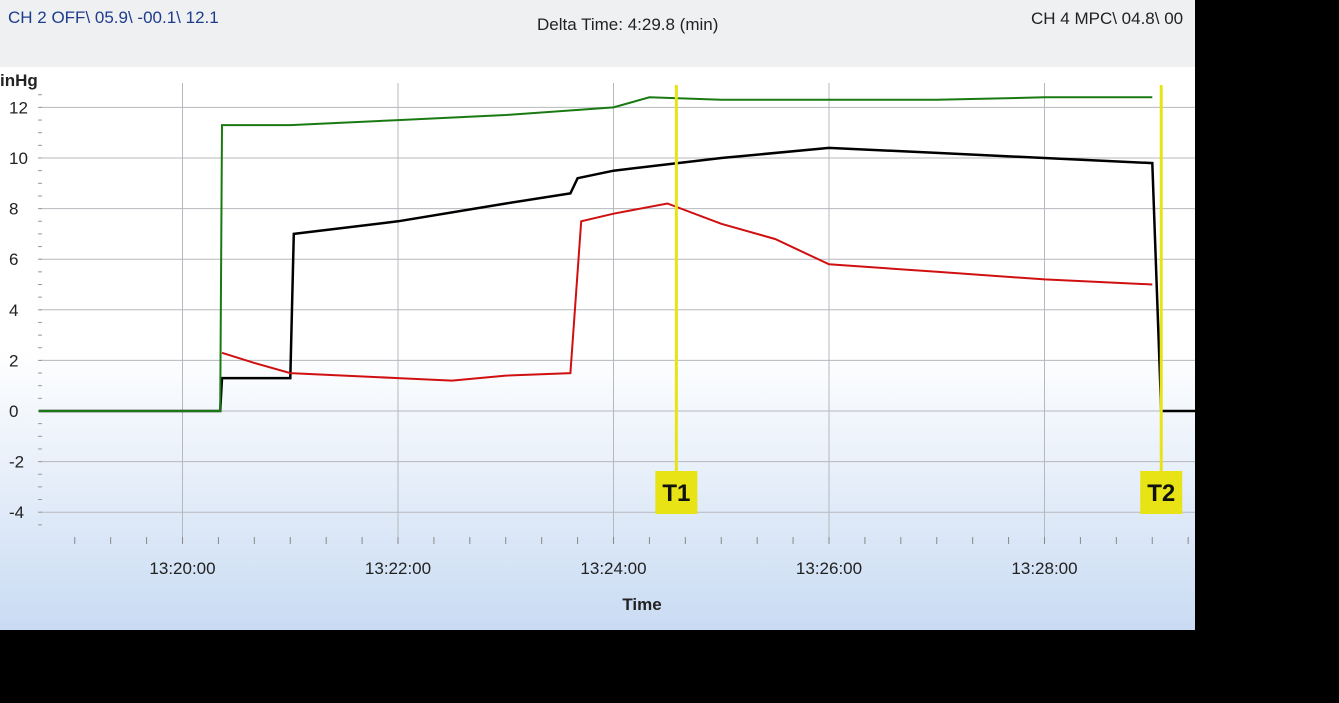  I want to click on y-tick-label: 12, so click(18, 107).